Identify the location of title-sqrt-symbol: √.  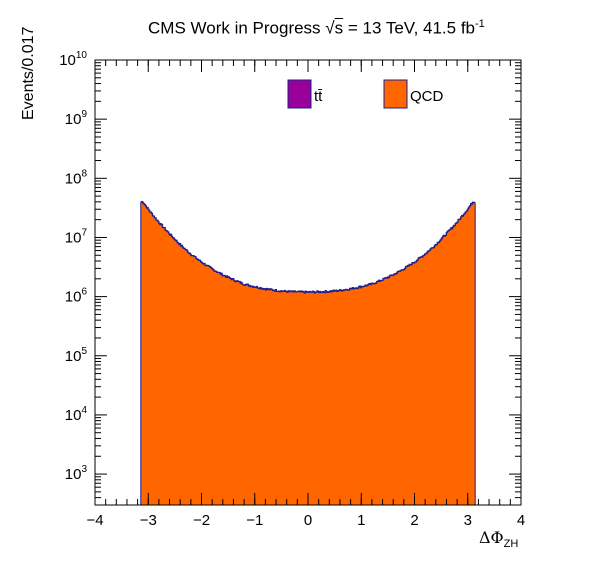
(330, 28).